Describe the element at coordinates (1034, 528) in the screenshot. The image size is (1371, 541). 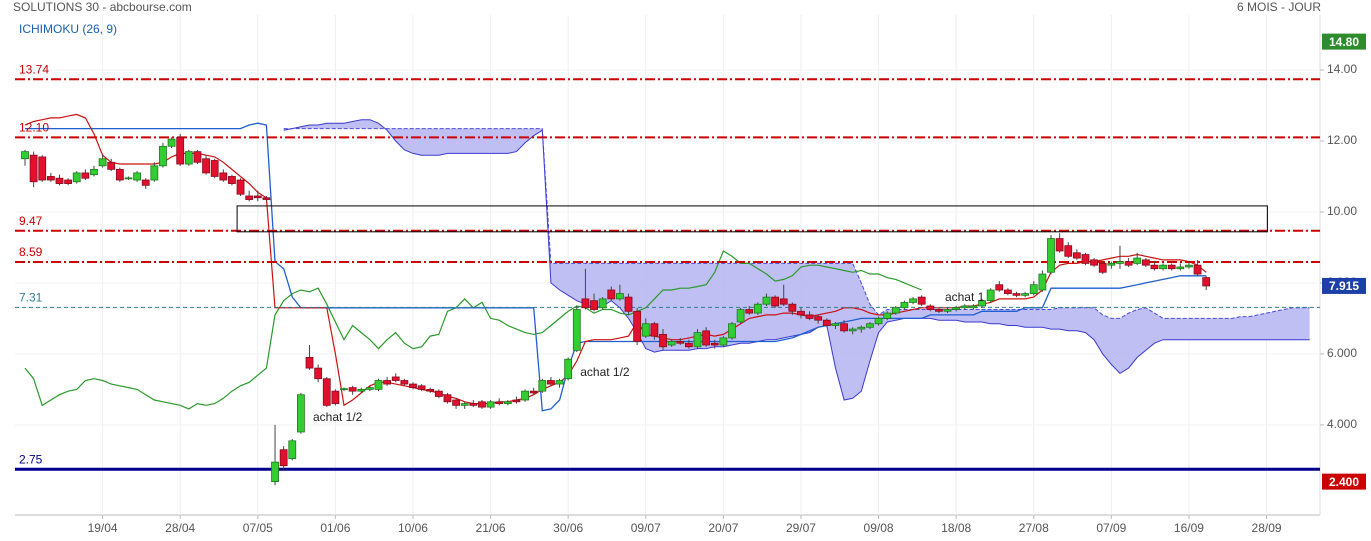
I see `x-tick-label: 27/08` at that location.